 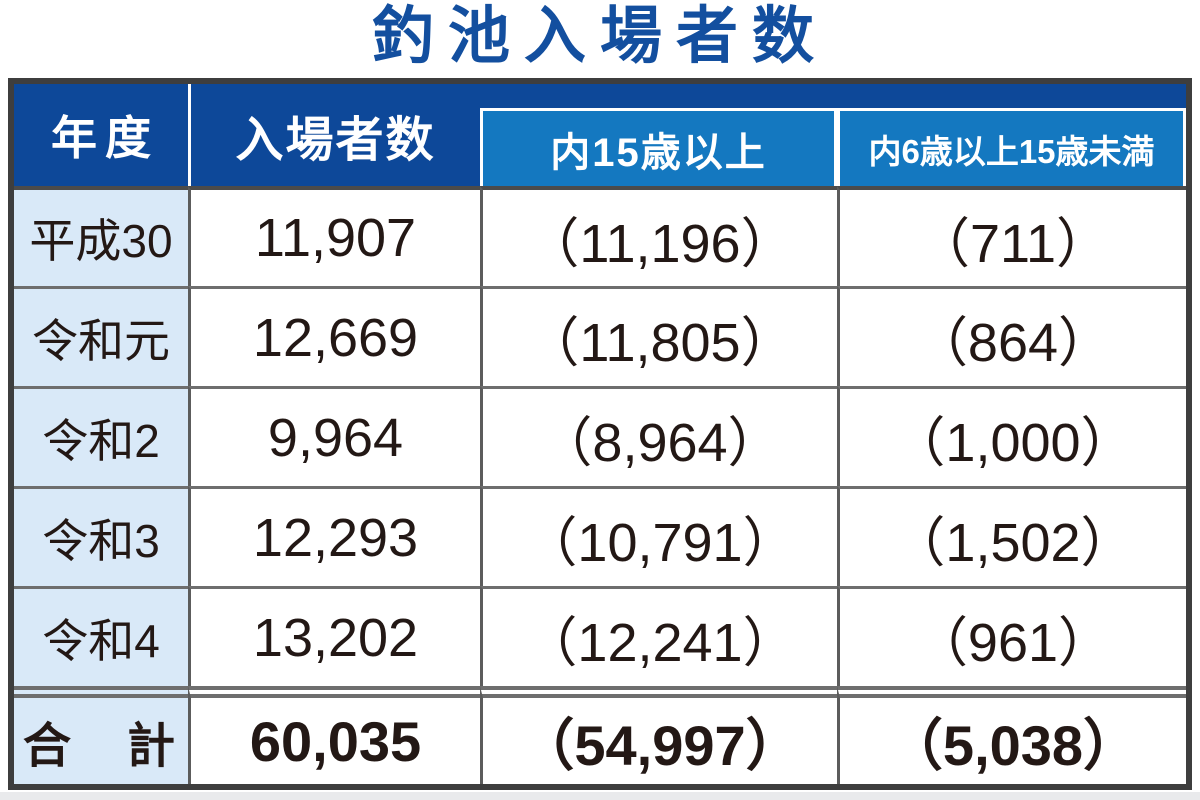 I want to click on total-row-adult: （54,997）, so click(x=658, y=735).